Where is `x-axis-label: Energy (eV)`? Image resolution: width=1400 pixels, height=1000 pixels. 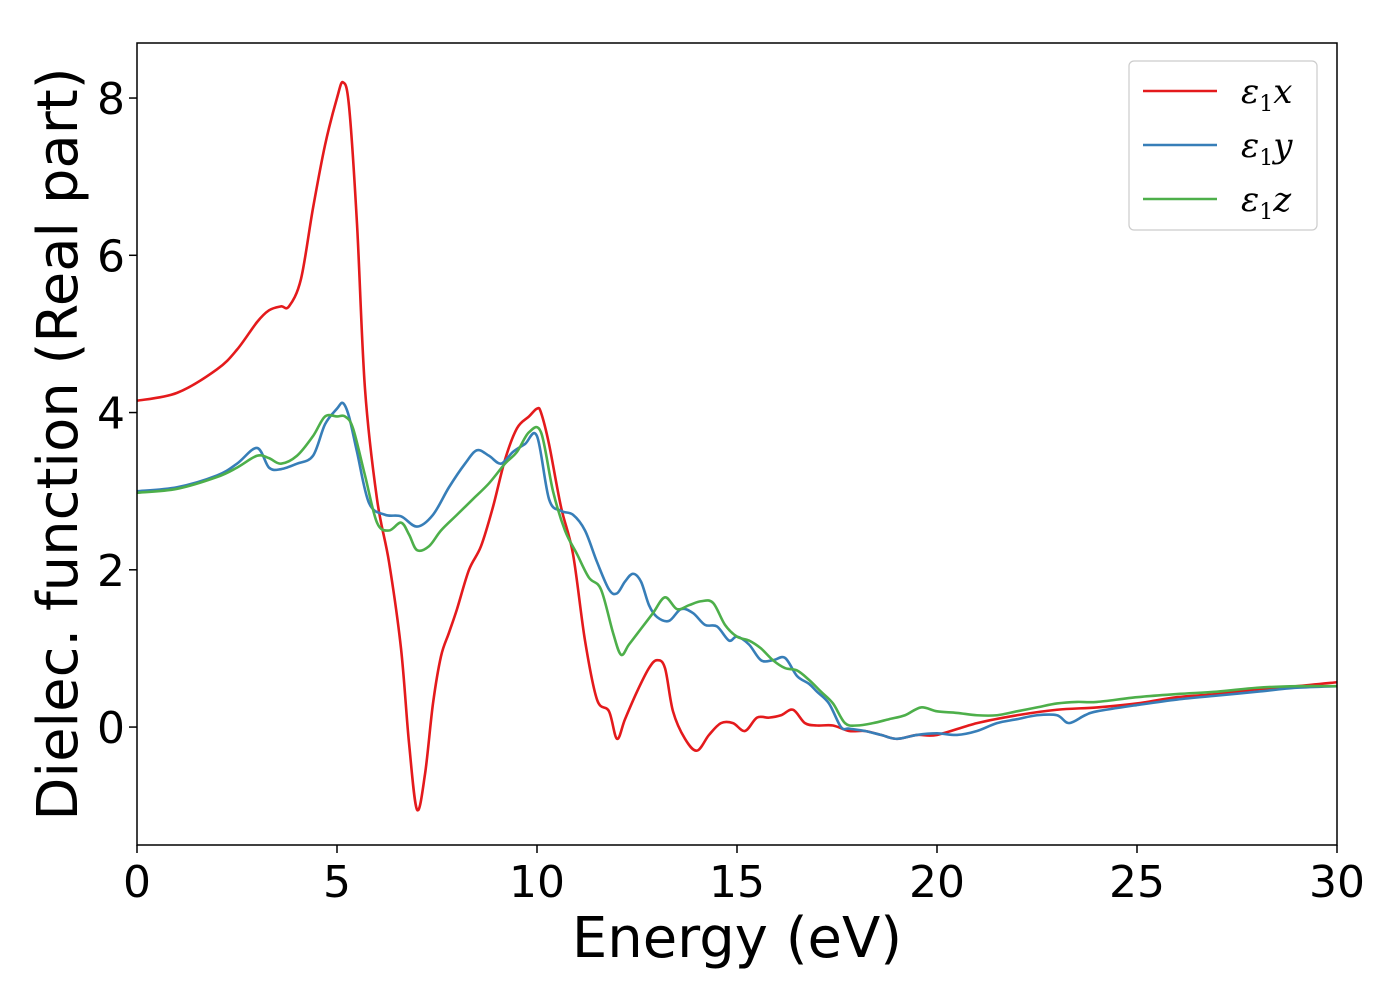
x-axis-label: Energy (eV) is located at coordinates (737, 938).